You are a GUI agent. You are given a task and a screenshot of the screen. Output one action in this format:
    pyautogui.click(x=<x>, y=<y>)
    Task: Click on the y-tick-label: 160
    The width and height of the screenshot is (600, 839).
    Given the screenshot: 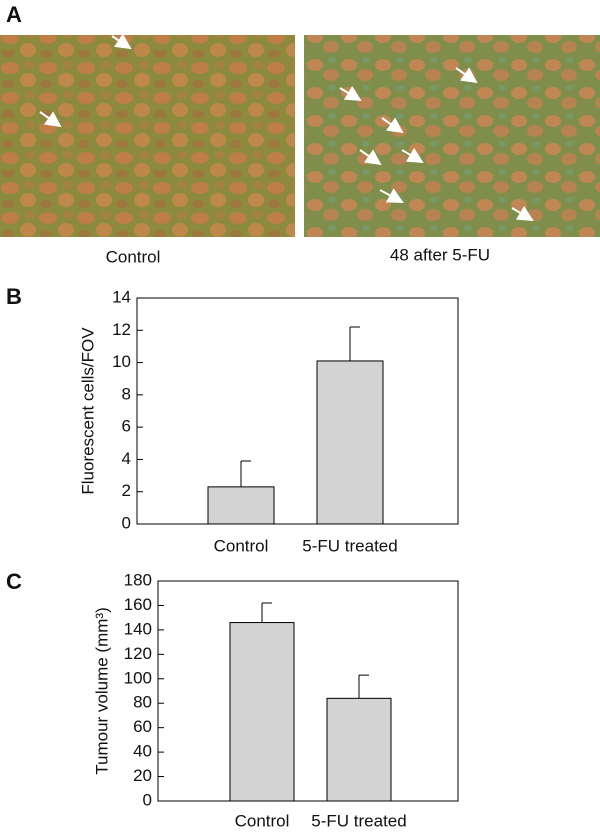 What is the action you would take?
    pyautogui.click(x=138, y=604)
    